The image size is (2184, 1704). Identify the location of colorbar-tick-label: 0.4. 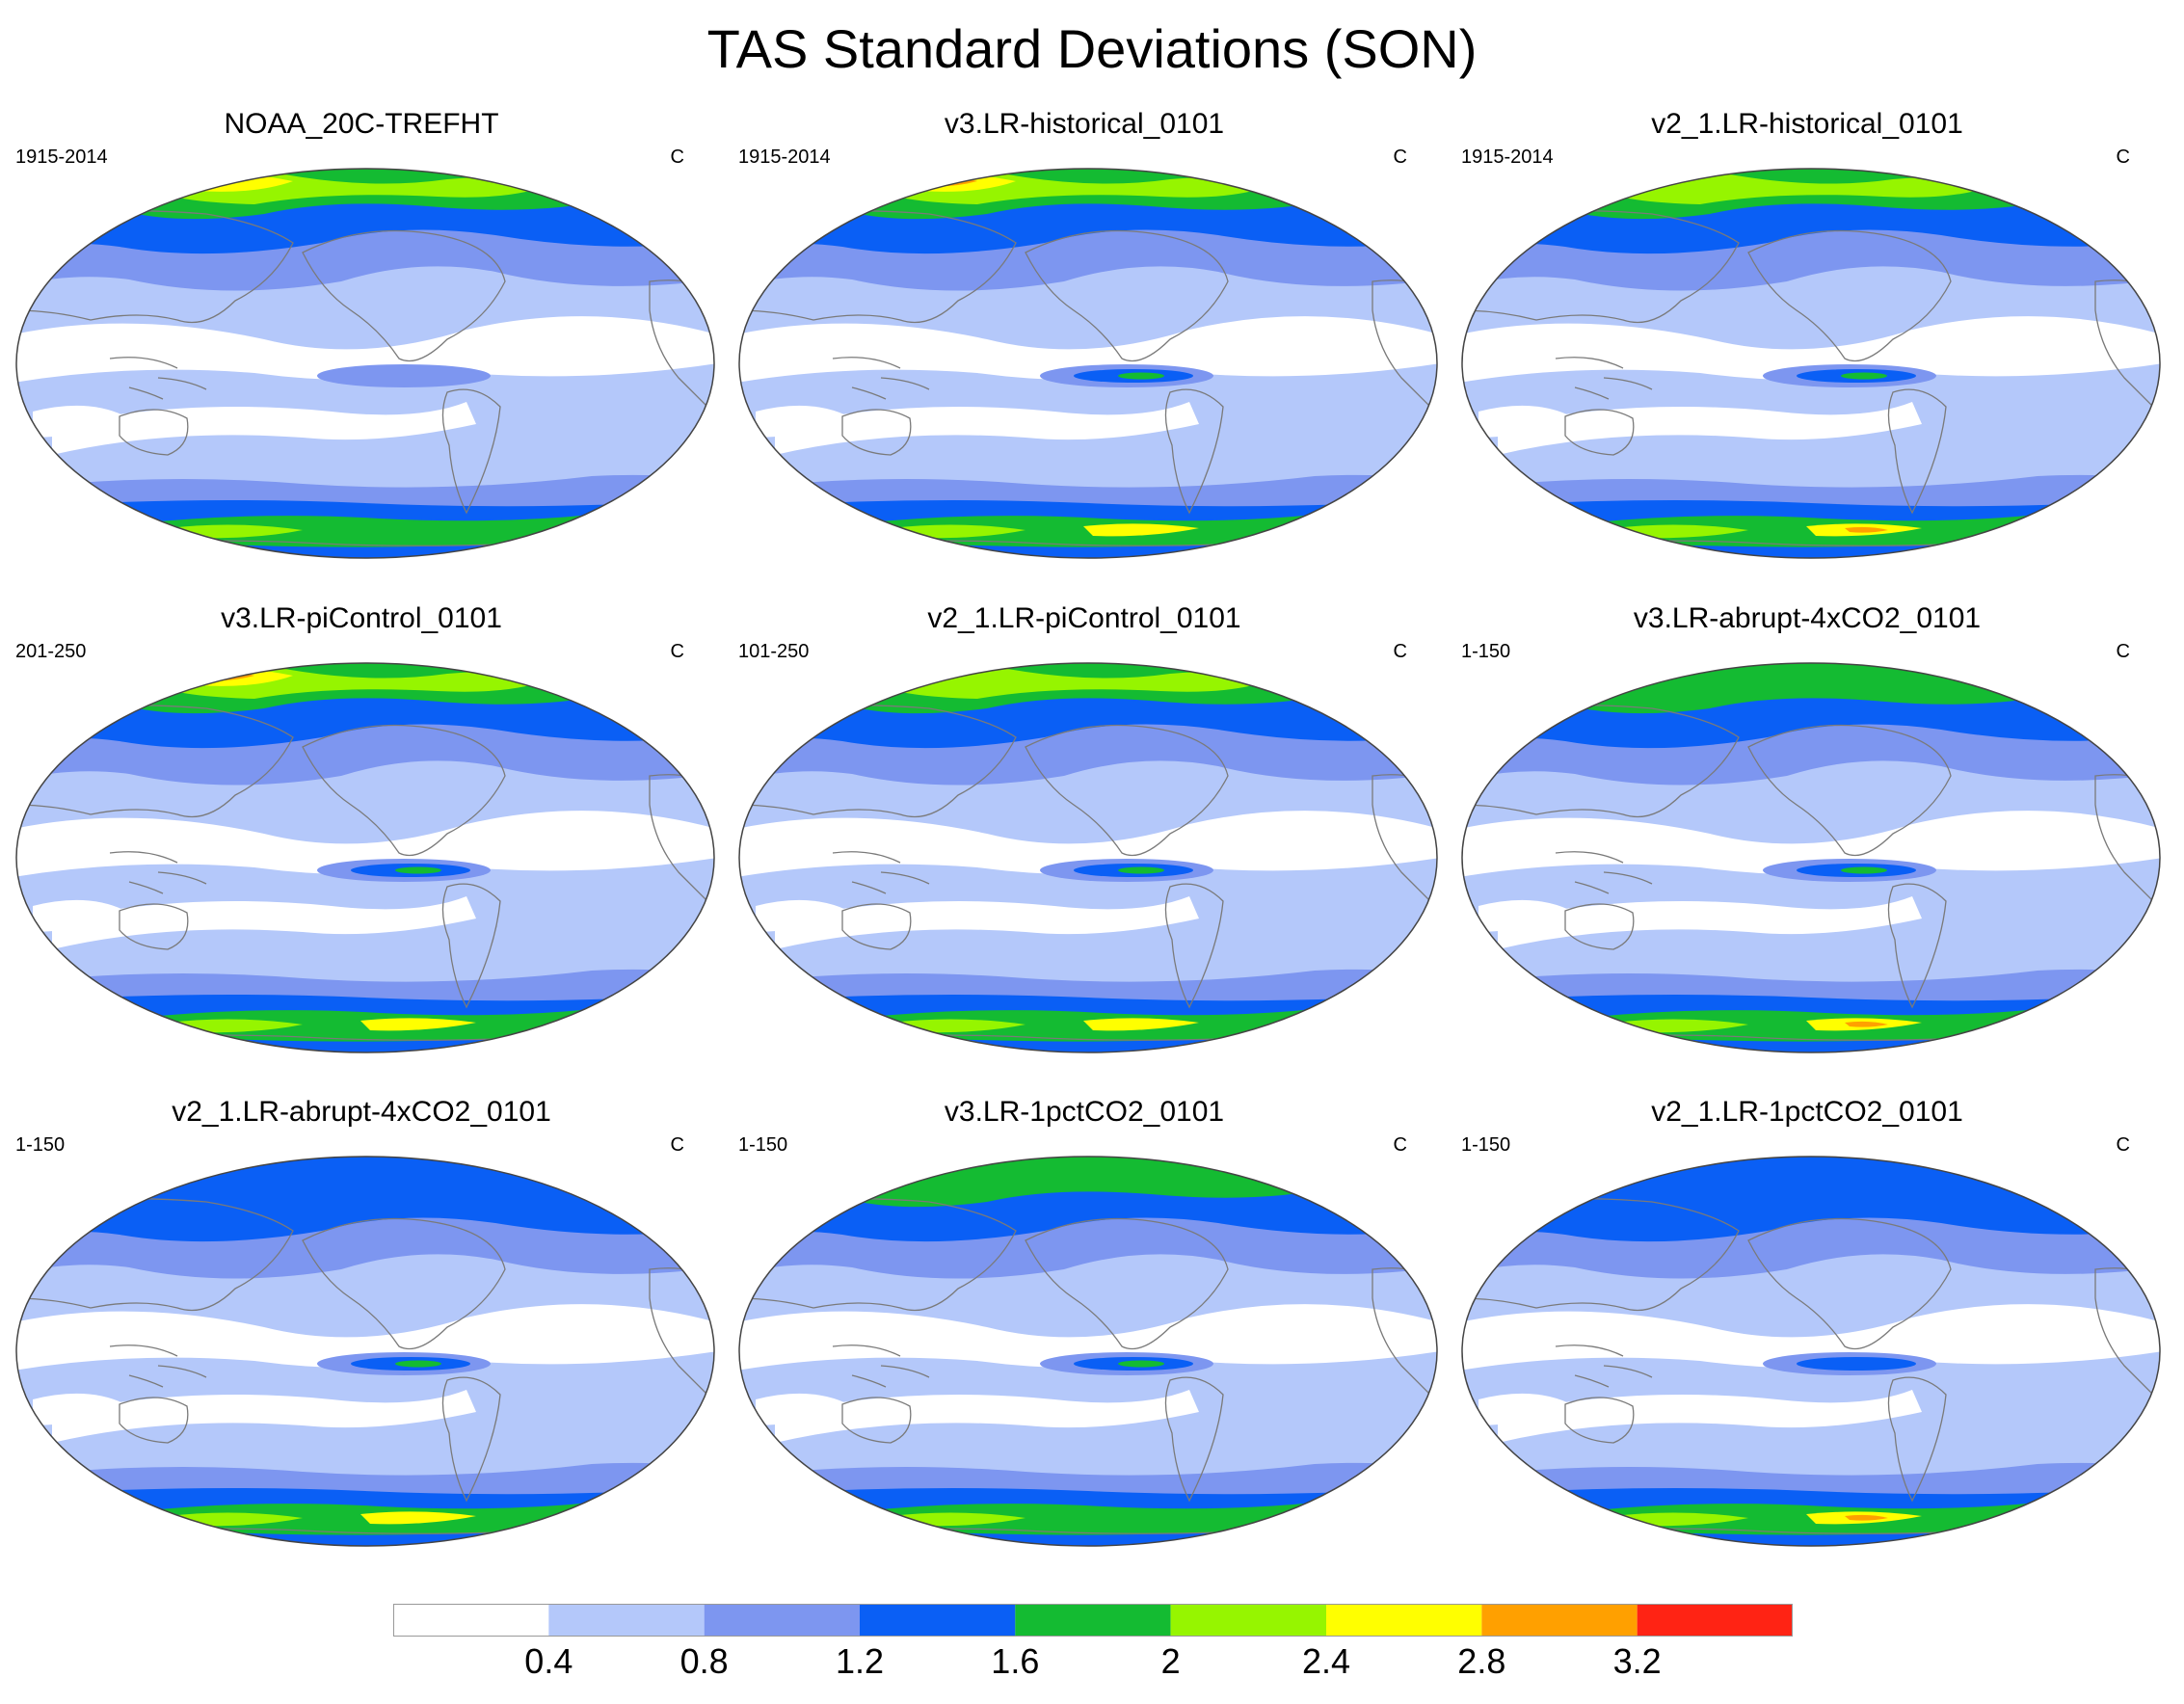
(548, 1661).